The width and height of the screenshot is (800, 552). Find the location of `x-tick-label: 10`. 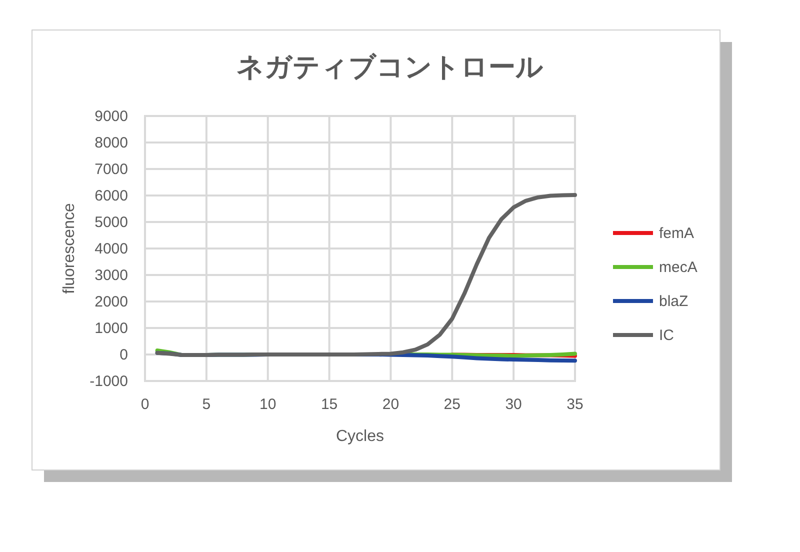

x-tick-label: 10 is located at coordinates (268, 404).